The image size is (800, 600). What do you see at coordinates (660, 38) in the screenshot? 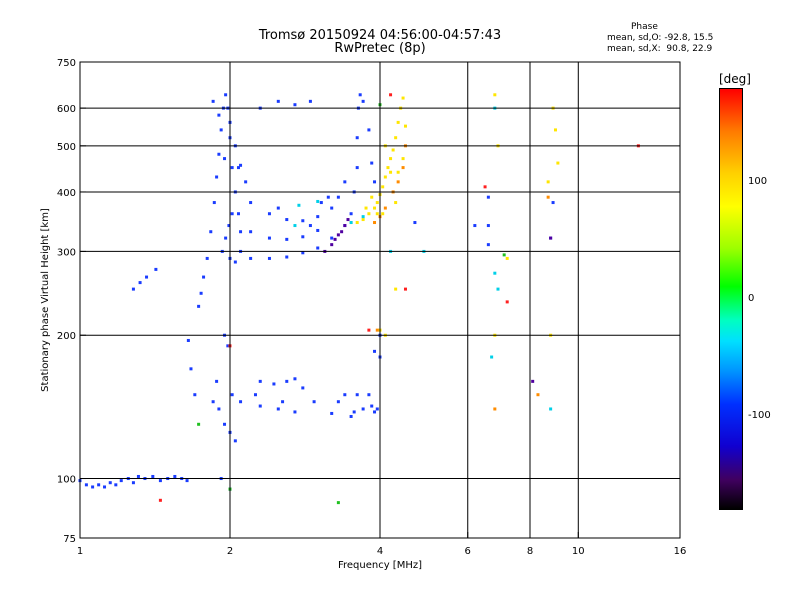
I see `stats-o-mode: mean, sd,O: -92.8, 15.5` at bounding box center [660, 38].